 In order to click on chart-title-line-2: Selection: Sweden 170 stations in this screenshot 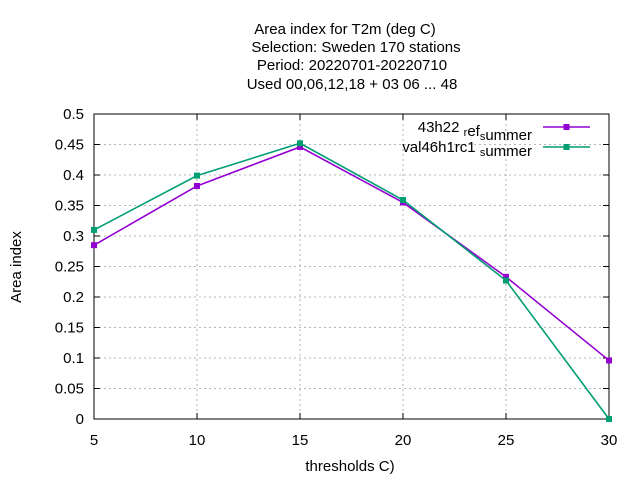, I will do `click(355, 47)`.